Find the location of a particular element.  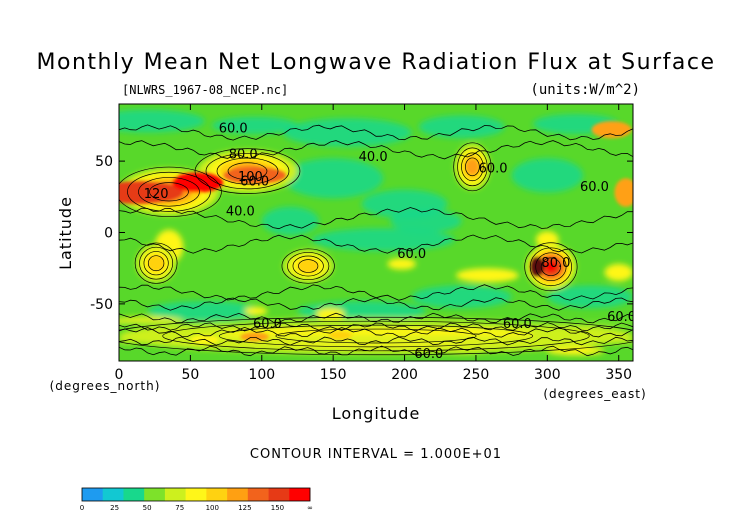

y-tick-label: -50 is located at coordinates (101, 305).